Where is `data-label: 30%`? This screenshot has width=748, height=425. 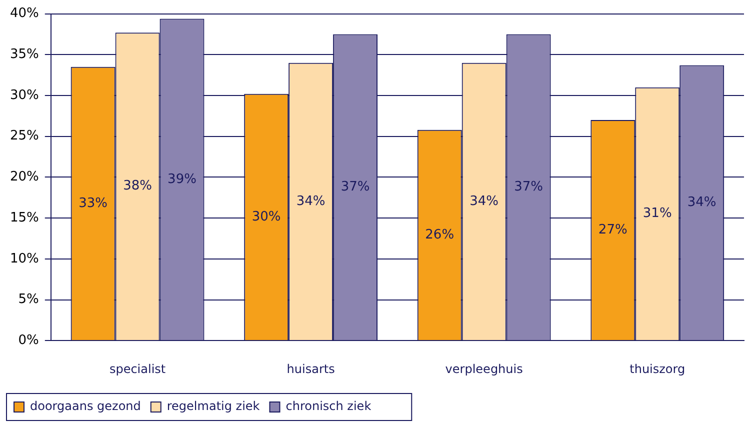 data-label: 30% is located at coordinates (266, 216).